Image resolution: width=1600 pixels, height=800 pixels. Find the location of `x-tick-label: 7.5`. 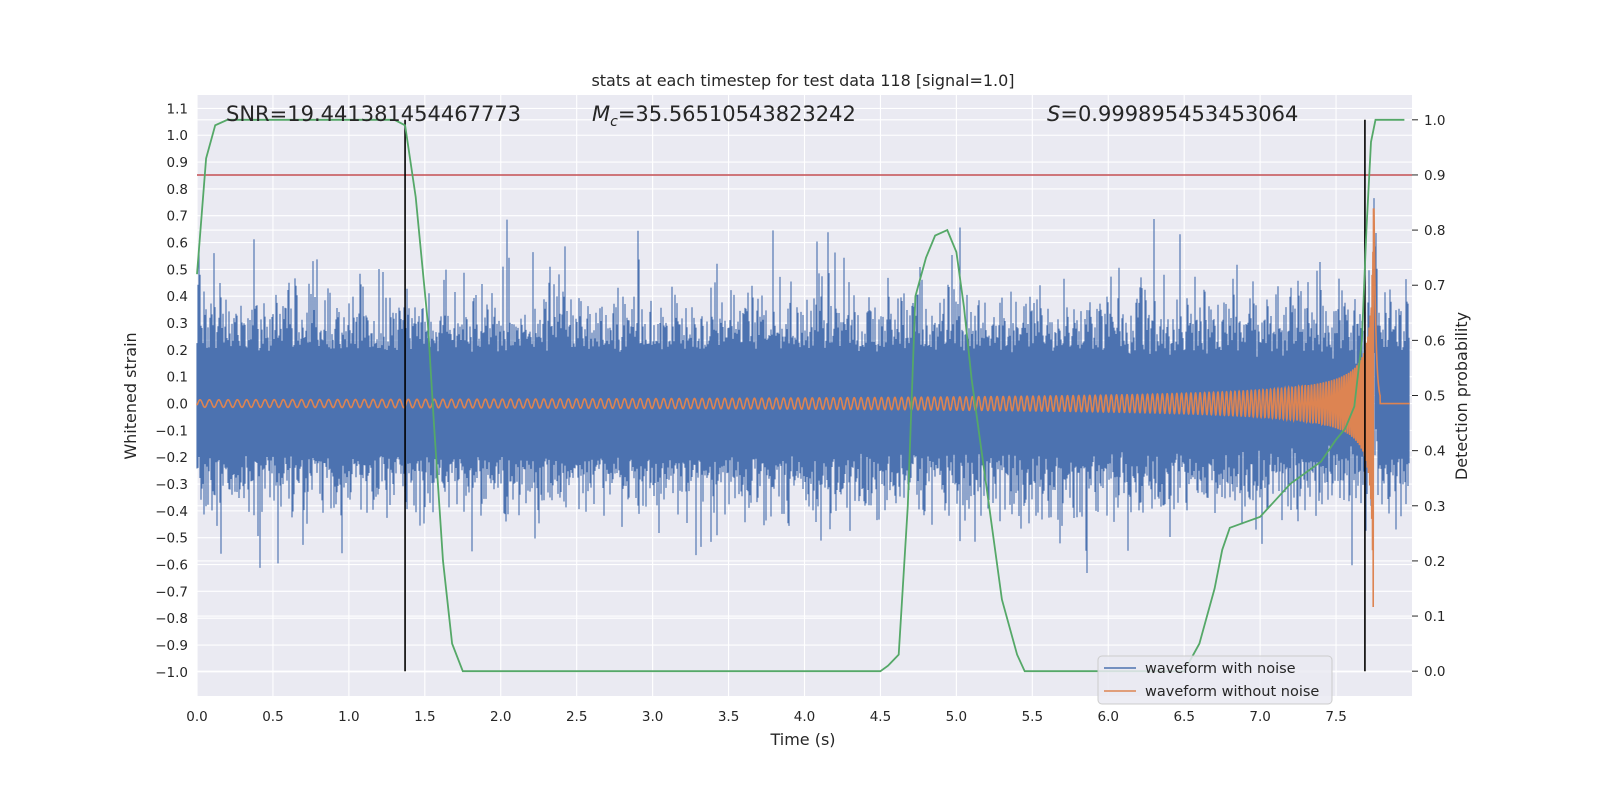

x-tick-label: 7.5 is located at coordinates (1335, 717).